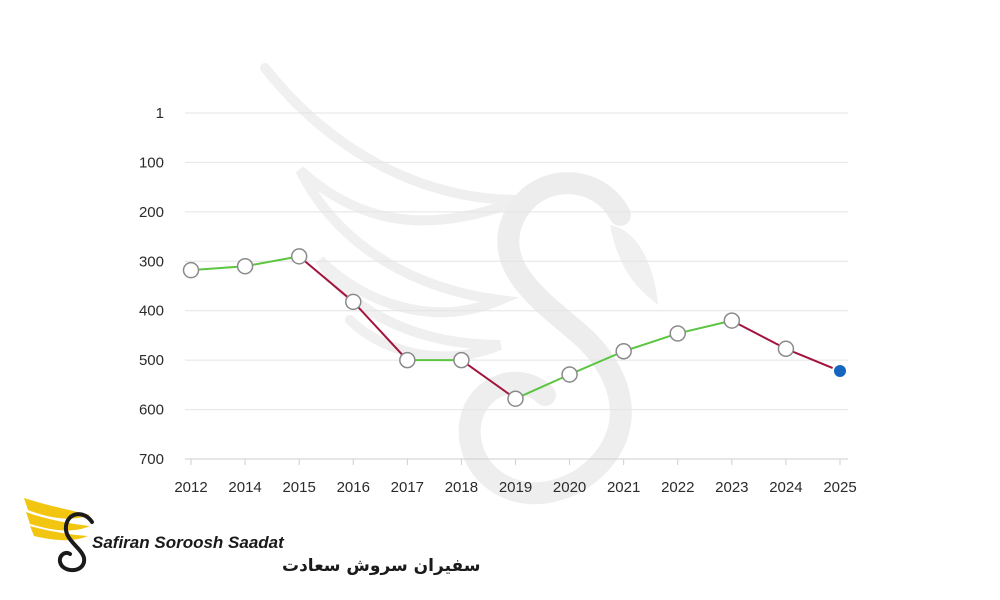  What do you see at coordinates (381, 566) in the screenshot?
I see `logo-name-fa: سفیران سروش سعادت` at bounding box center [381, 566].